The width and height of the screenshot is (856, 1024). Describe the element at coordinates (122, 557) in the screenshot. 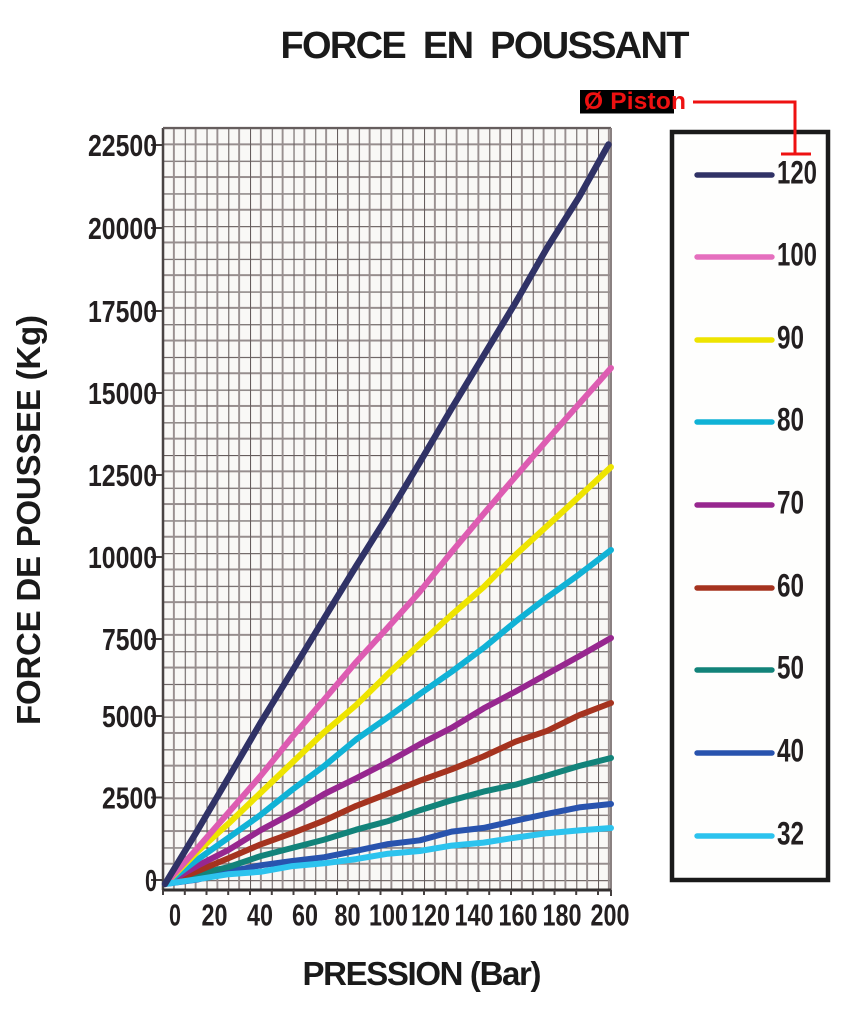

I see `svg-text: 10000` at that location.